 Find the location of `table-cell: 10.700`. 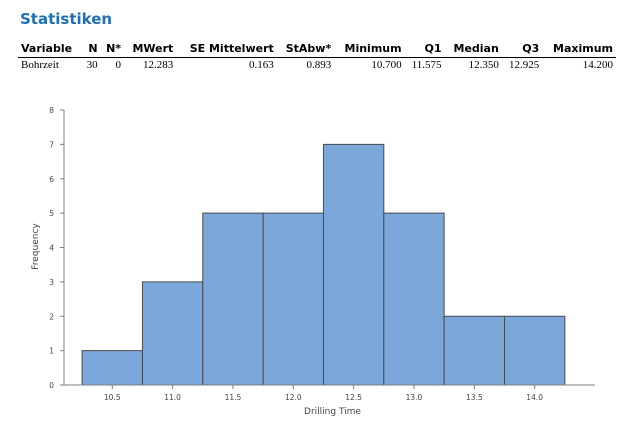

table-cell: 10.700 is located at coordinates (386, 65).